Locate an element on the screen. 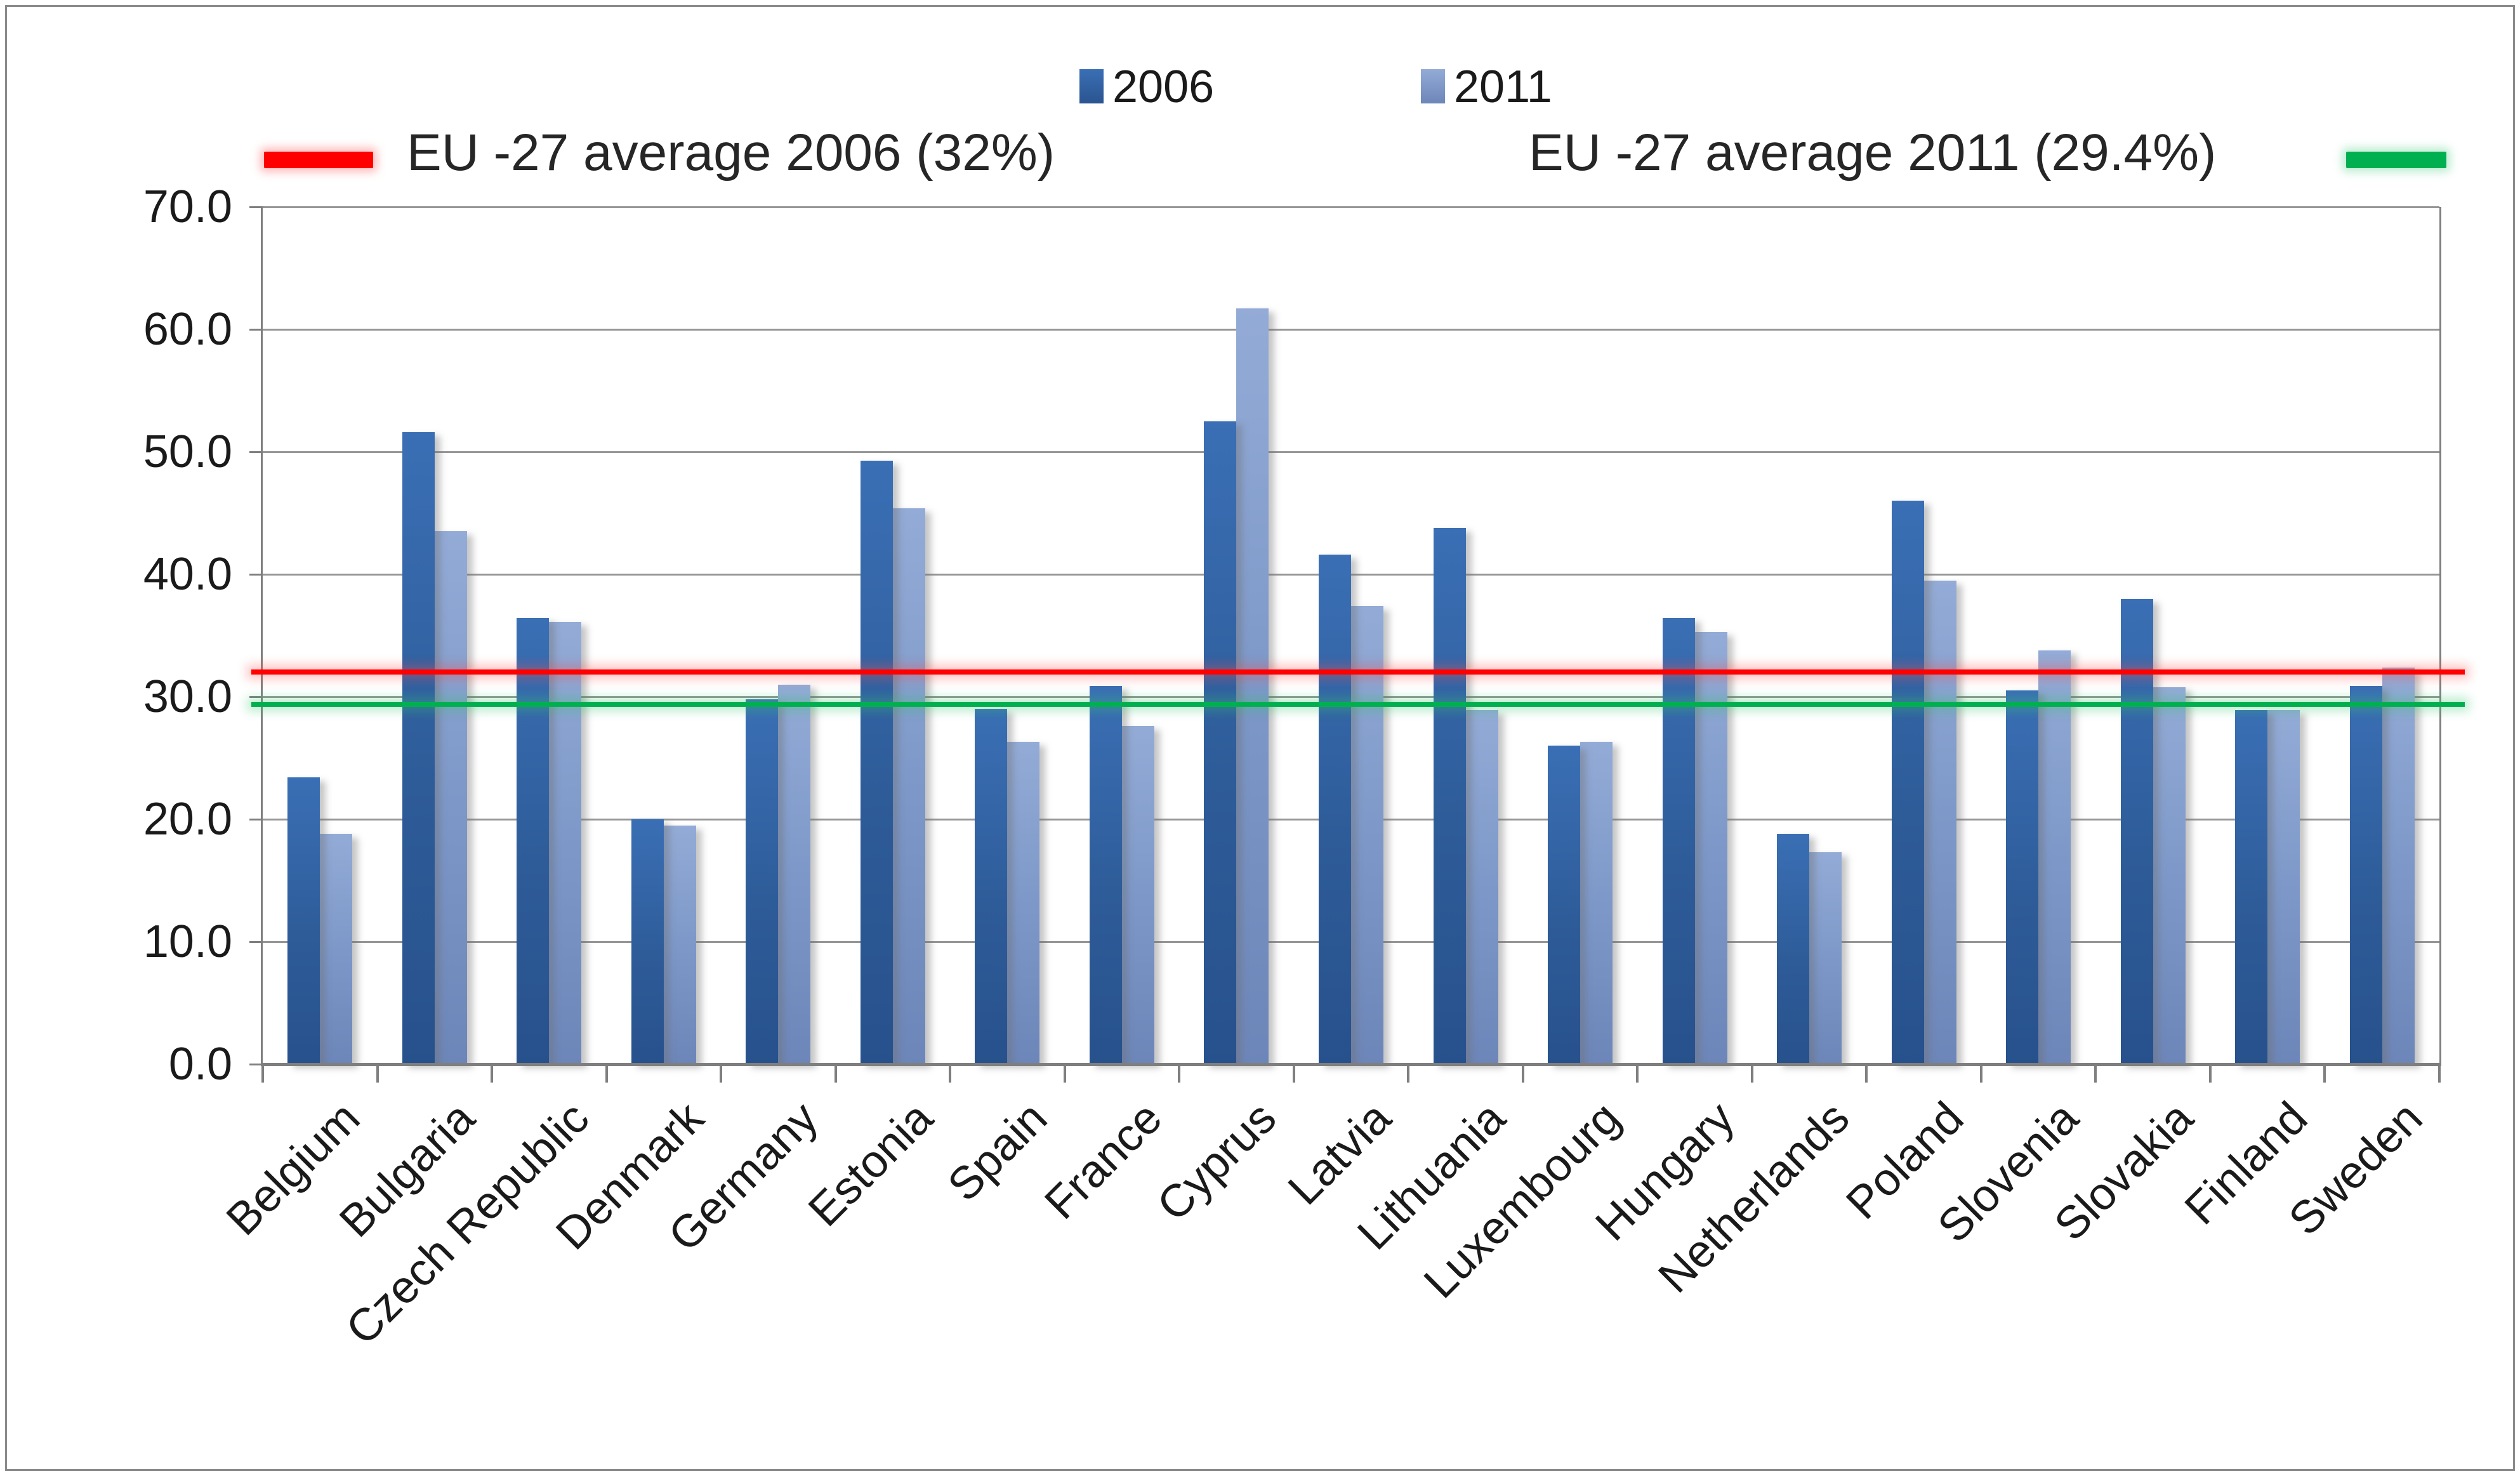 This screenshot has width=2520, height=1476. eu-average-2006-line-swatch is located at coordinates (318, 160).